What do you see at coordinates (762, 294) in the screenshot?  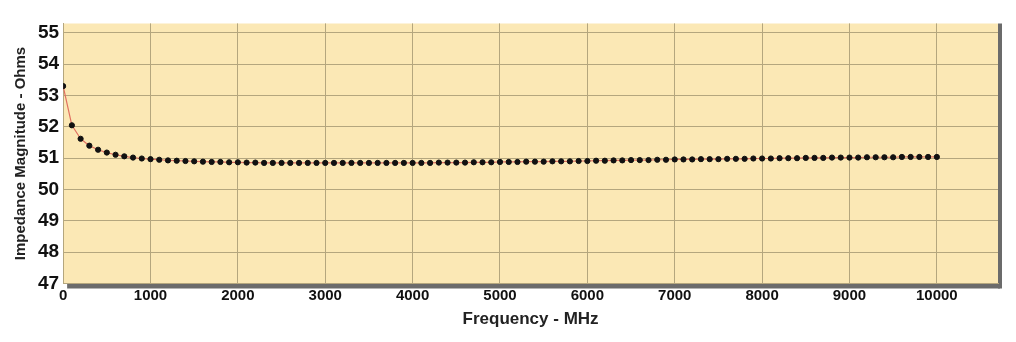 I see `x-tick-label: 8000` at bounding box center [762, 294].